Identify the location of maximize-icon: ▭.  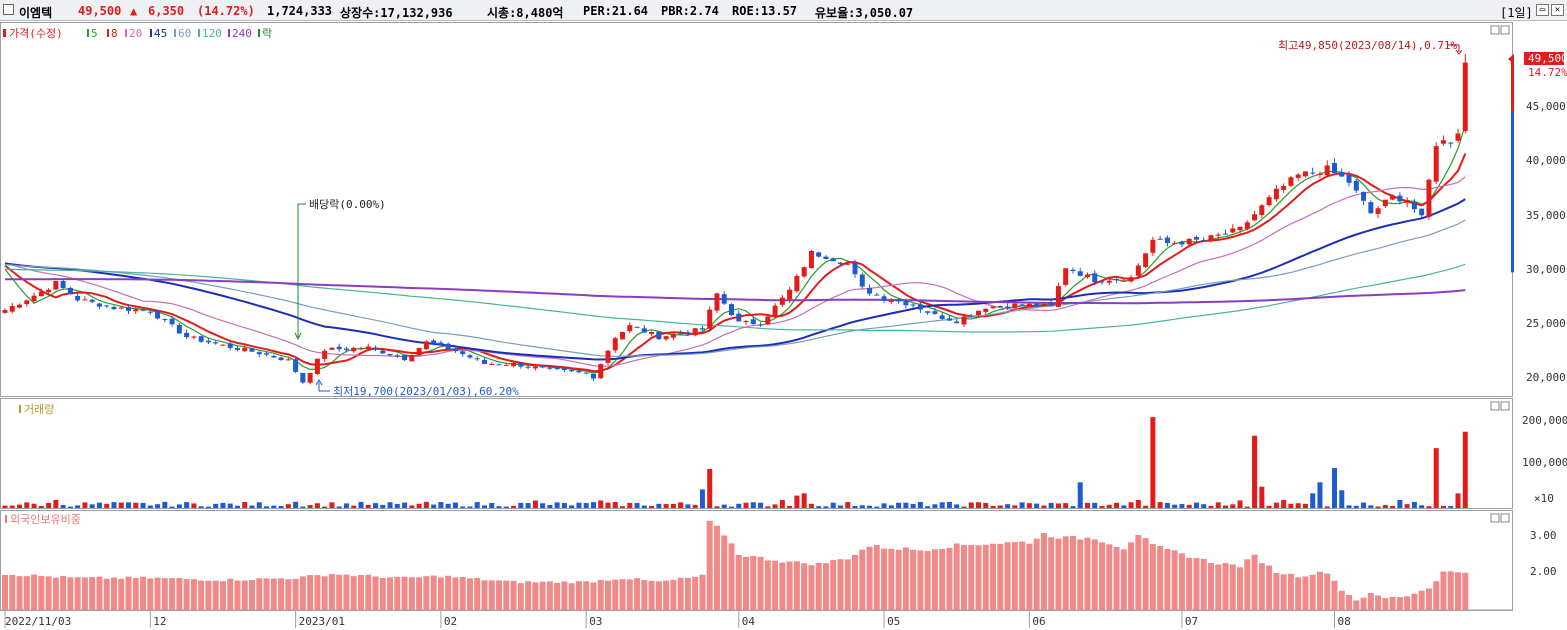
(1542, 10).